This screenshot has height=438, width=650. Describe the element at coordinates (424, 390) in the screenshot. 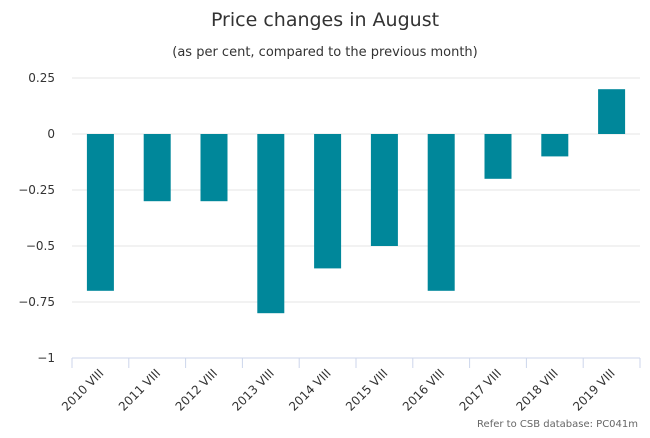

I see `x-tick-label: 2016 VIII` at that location.